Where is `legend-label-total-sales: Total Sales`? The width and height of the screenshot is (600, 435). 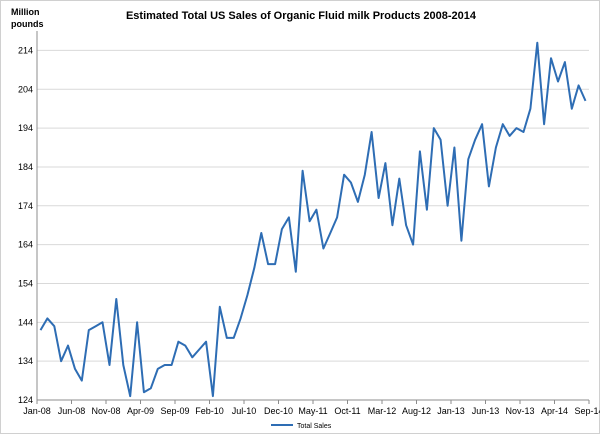 legend-label-total-sales: Total Sales is located at coordinates (314, 426).